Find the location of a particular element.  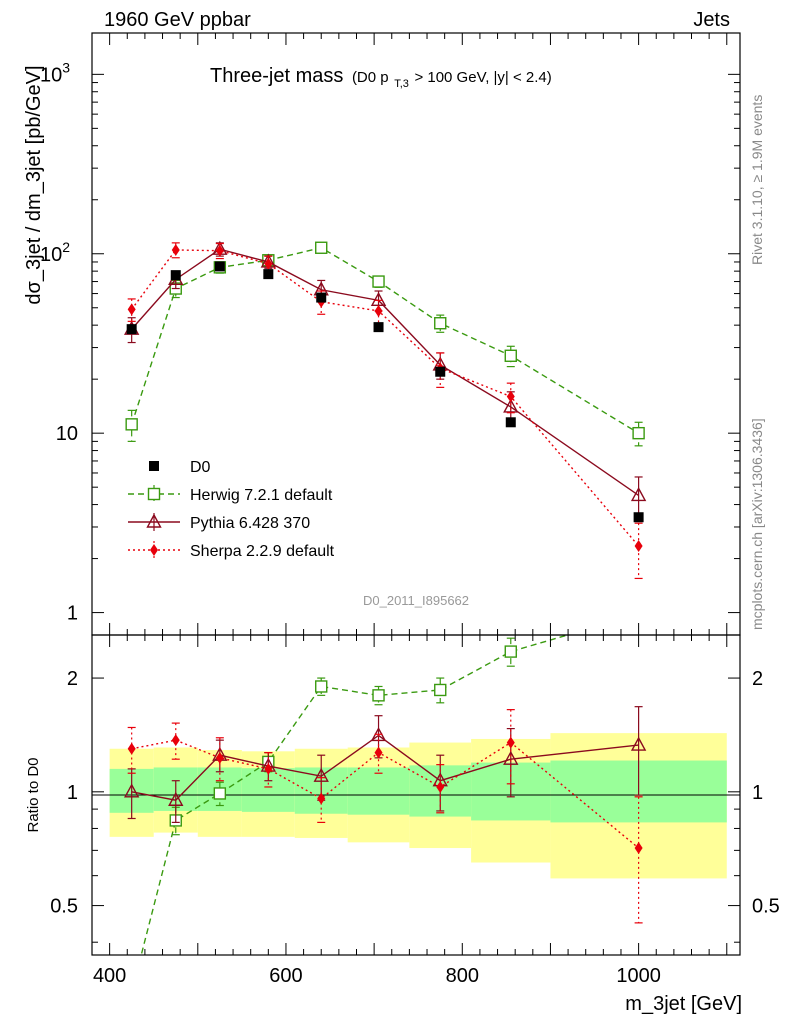

ratio-y-tick-label: 1 is located at coordinates (72, 793).